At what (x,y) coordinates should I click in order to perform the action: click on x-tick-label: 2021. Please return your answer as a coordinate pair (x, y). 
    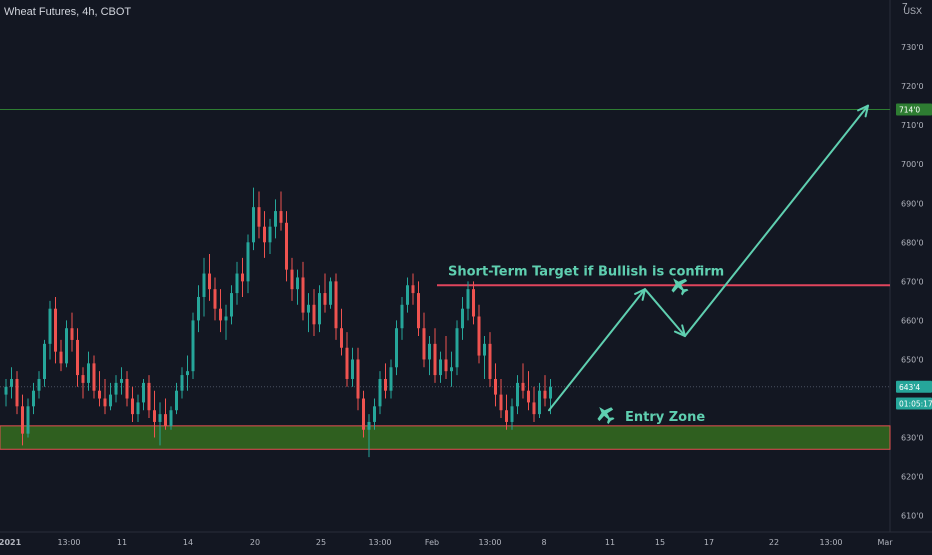
    Looking at the image, I should click on (11, 542).